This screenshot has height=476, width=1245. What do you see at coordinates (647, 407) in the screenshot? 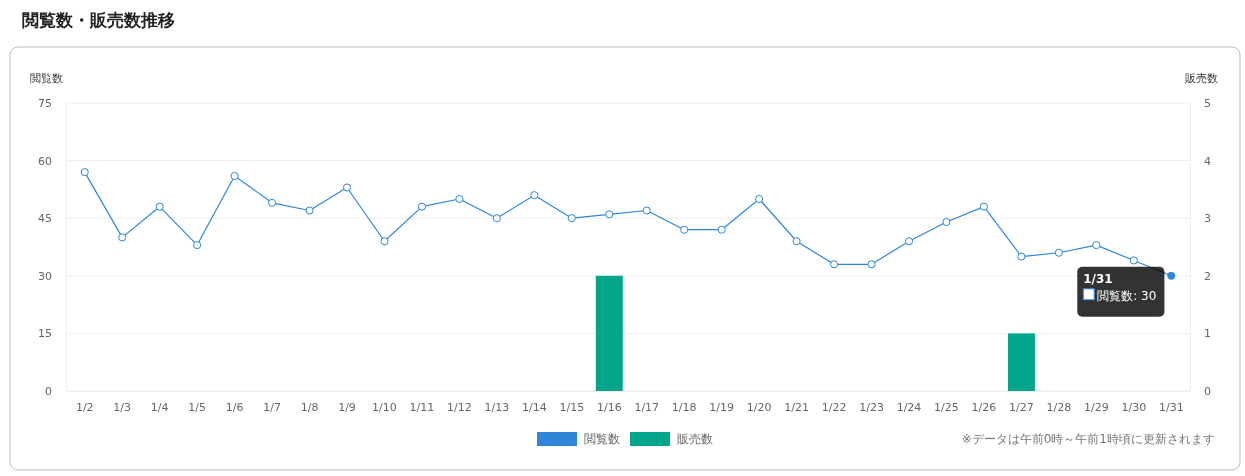
I see `x-tick-label: 1/17` at bounding box center [647, 407].